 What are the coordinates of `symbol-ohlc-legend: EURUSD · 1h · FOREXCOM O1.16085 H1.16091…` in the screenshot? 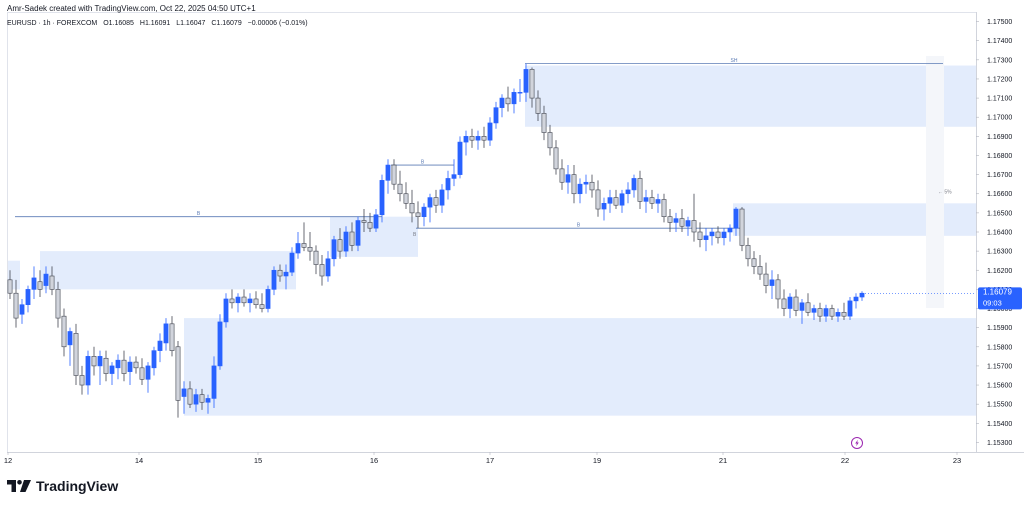 It's located at (159, 23).